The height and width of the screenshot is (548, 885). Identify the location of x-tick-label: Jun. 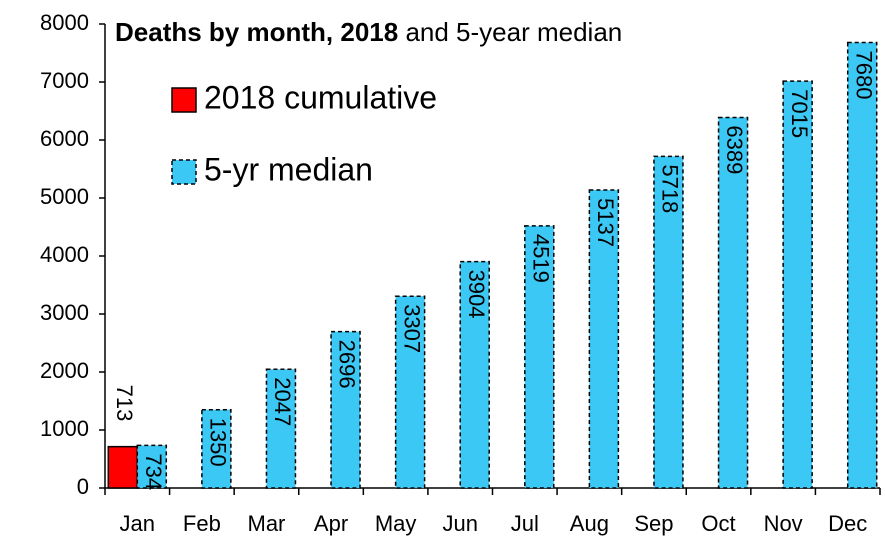
(459, 523).